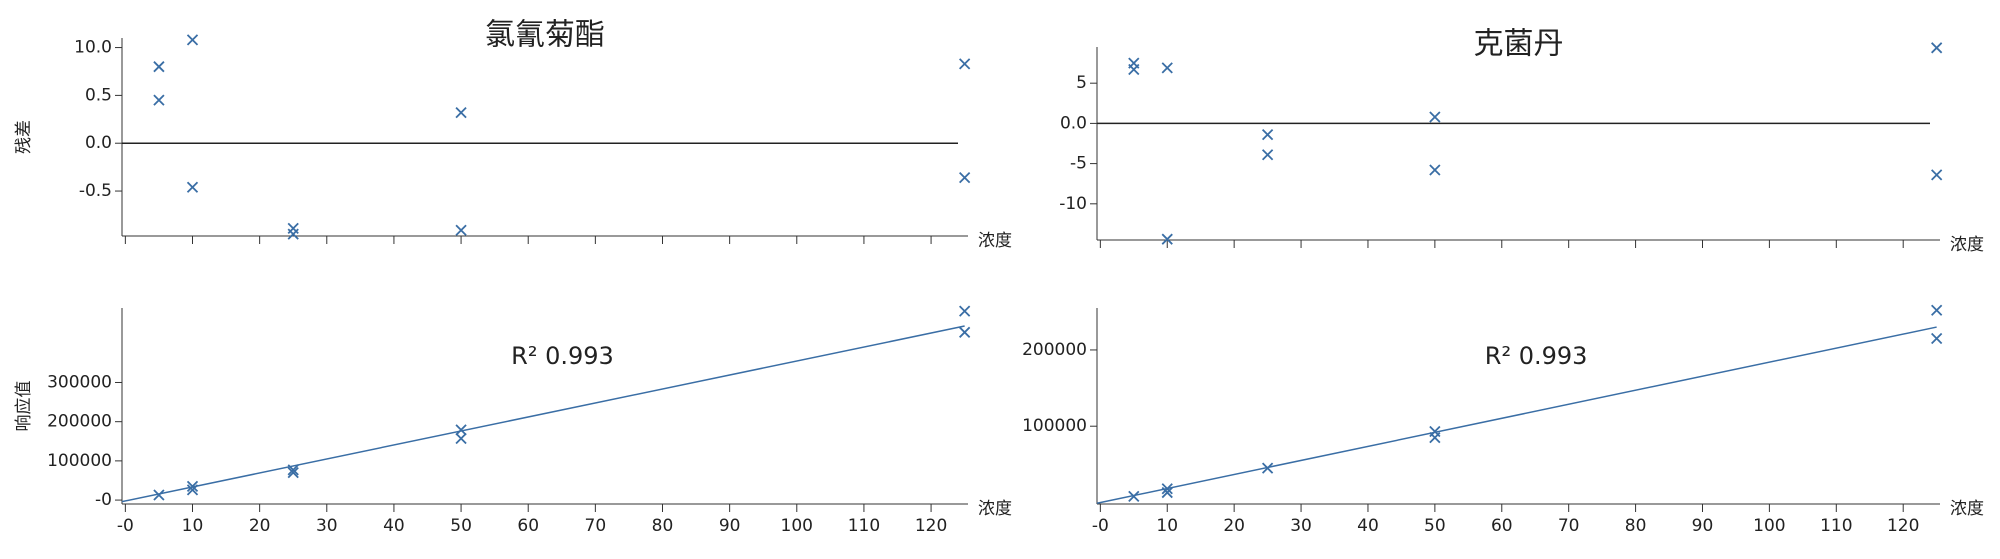 The image size is (2000, 559). What do you see at coordinates (24, 406) in the screenshot?
I see `y-axis-label: 响应值` at bounding box center [24, 406].